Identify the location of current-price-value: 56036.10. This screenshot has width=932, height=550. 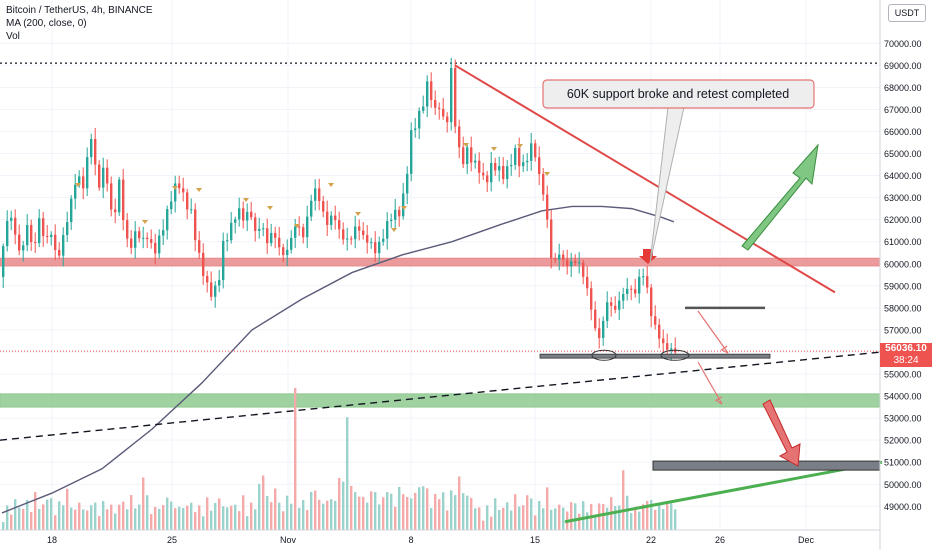
(906, 348).